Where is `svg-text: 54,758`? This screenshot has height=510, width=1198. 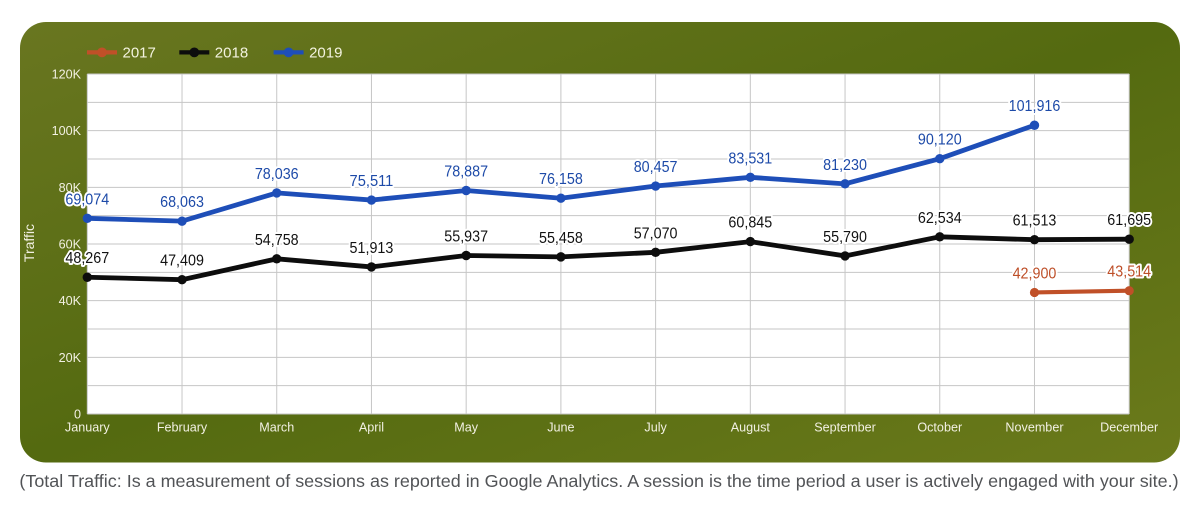 svg-text: 54,758 is located at coordinates (277, 240).